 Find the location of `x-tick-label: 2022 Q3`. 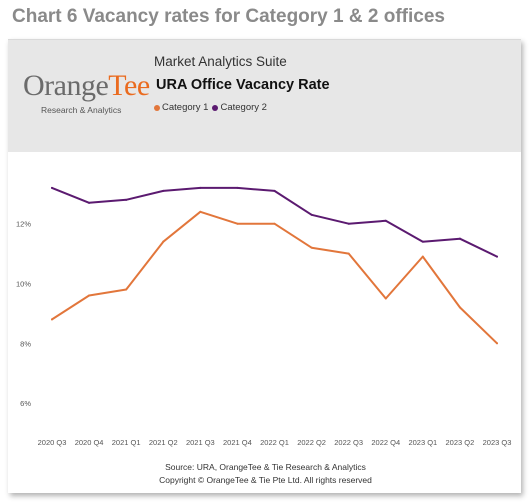

x-tick-label: 2022 Q3 is located at coordinates (348, 442).